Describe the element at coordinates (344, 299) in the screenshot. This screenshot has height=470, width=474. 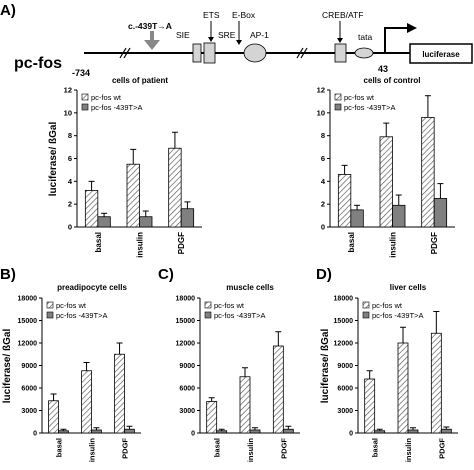
I see `y-tick-label: 18000` at that location.